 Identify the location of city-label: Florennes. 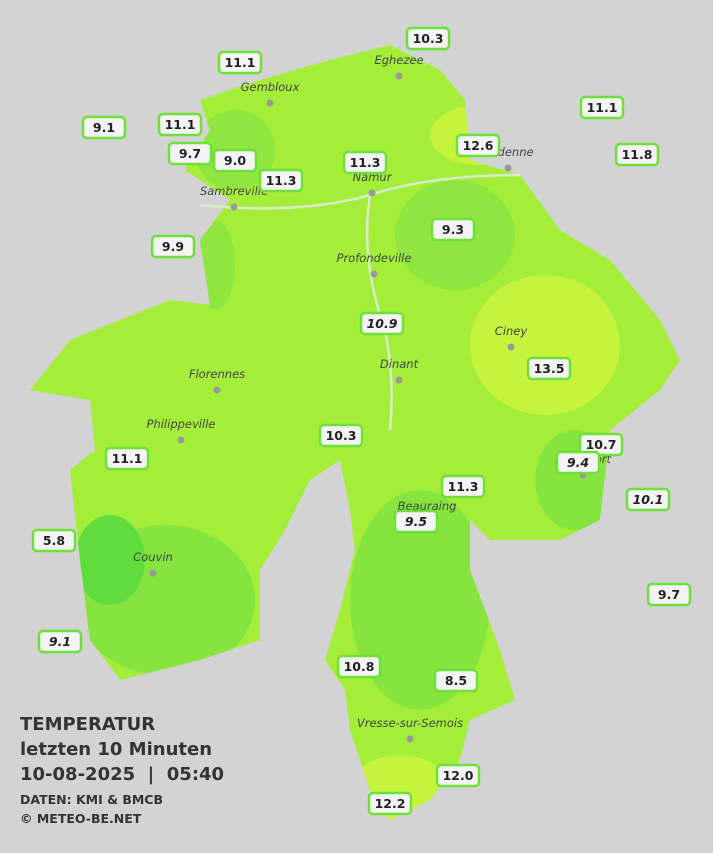
(217, 374).